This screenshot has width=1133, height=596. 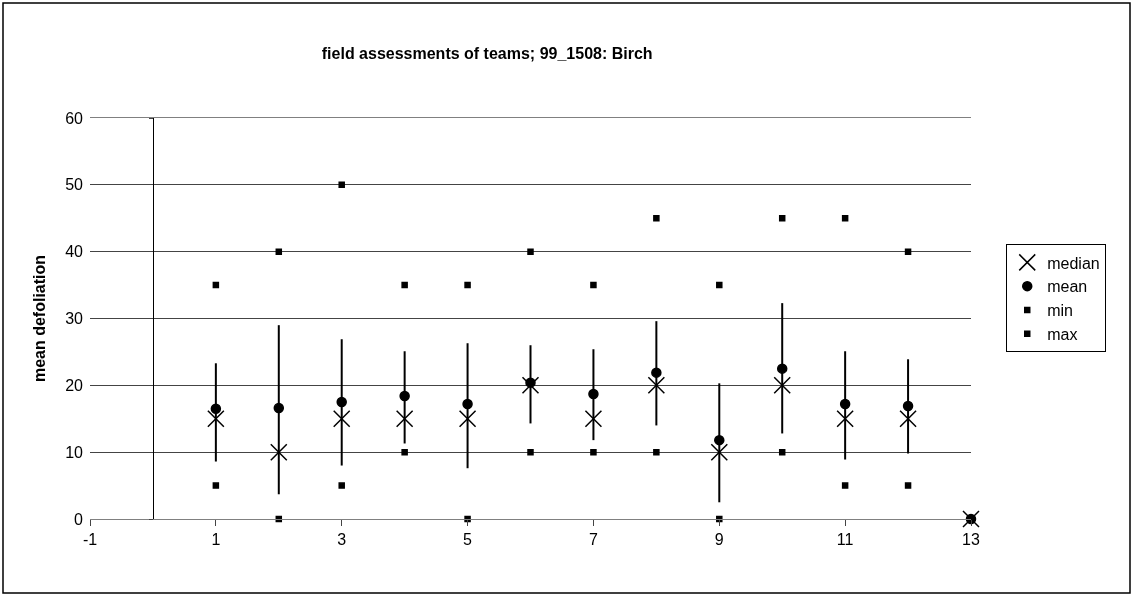 What do you see at coordinates (1060, 311) in the screenshot?
I see `legend-label: min` at bounding box center [1060, 311].